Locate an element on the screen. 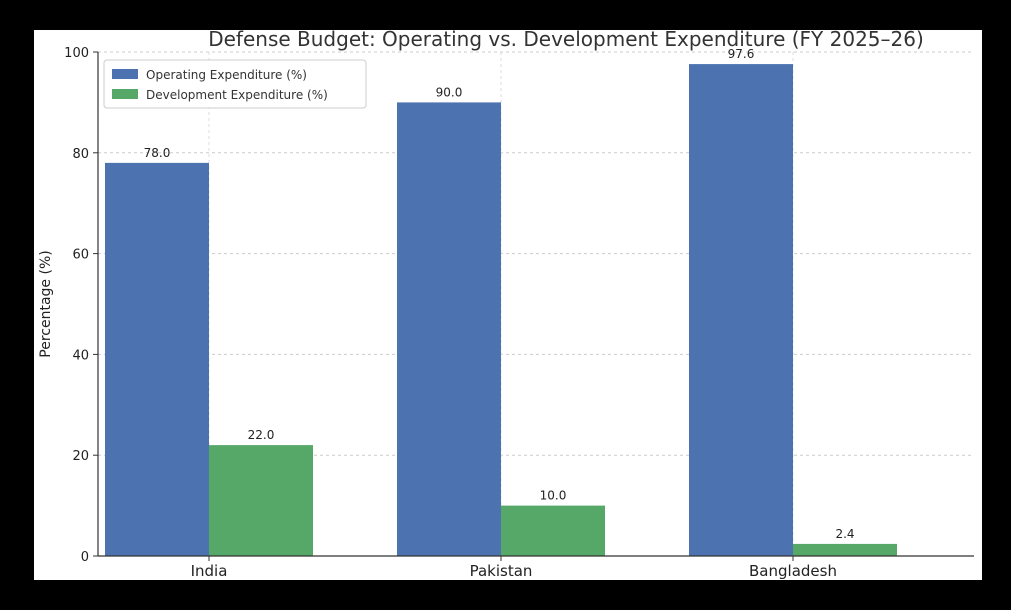 The width and height of the screenshot is (1011, 610). bar-value-label: 2.4 is located at coordinates (844, 534).